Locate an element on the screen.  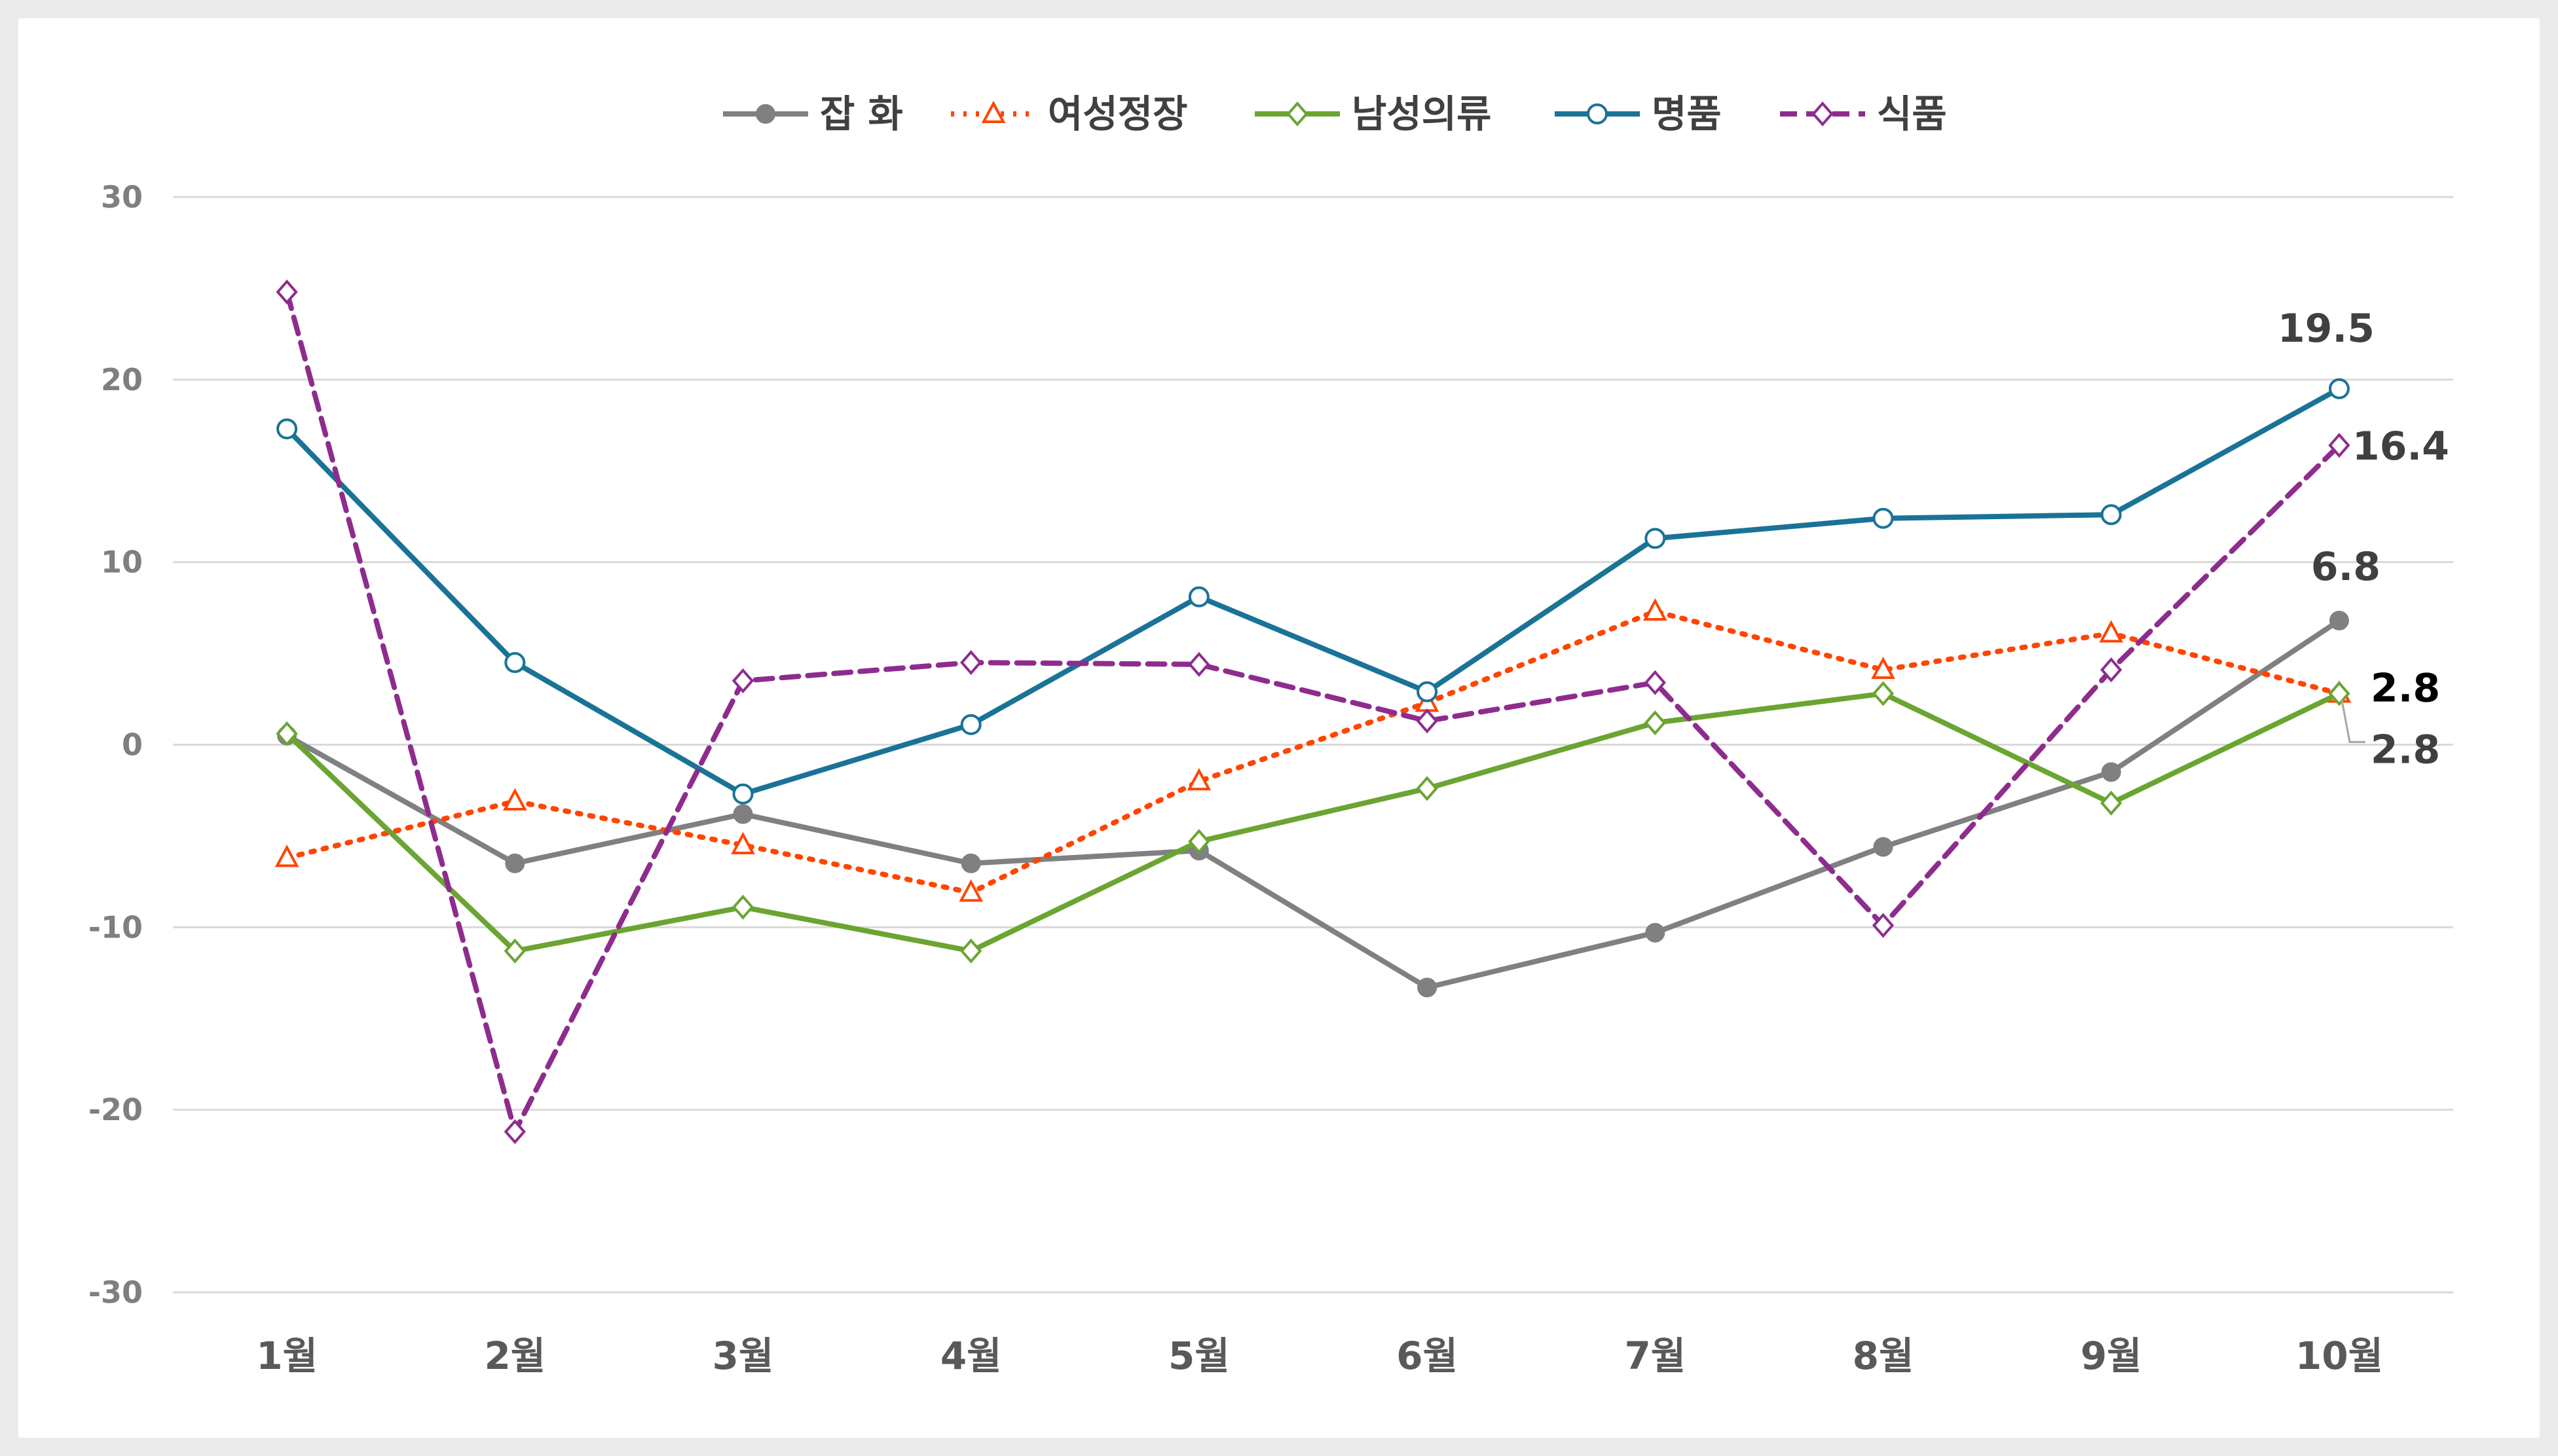
x-tick-label: 6월 is located at coordinates (1427, 1356).